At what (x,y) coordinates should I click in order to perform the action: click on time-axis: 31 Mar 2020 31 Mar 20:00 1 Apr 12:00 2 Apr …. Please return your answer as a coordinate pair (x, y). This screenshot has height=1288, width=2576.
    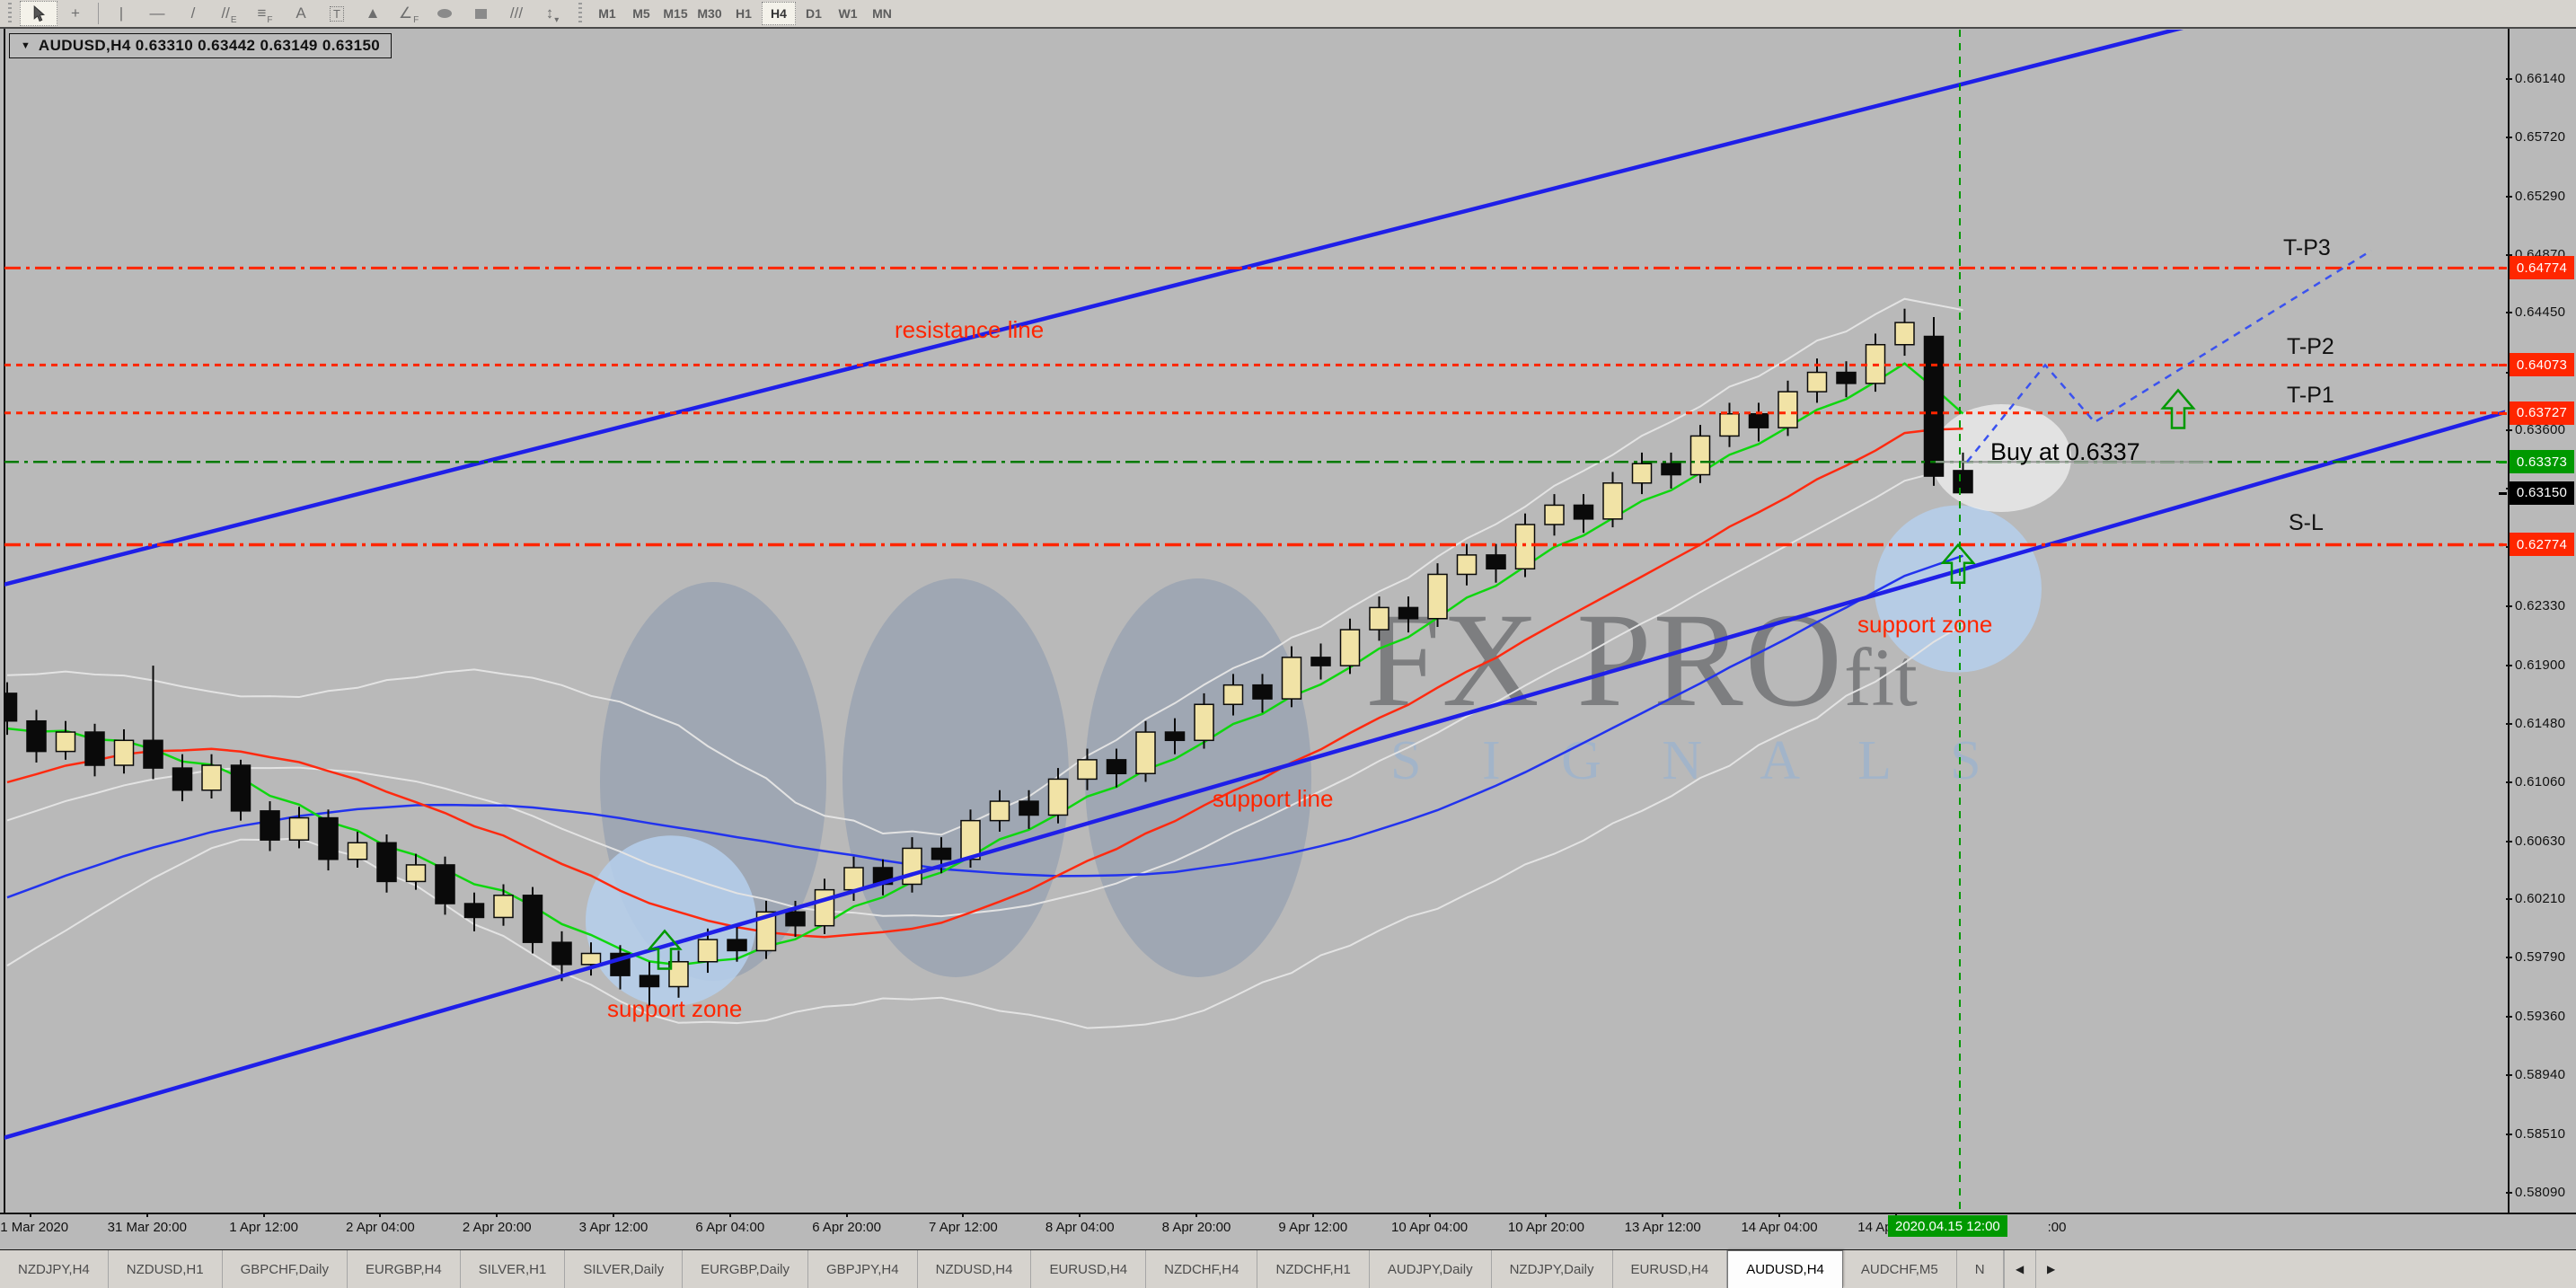
    Looking at the image, I should click on (1288, 1230).